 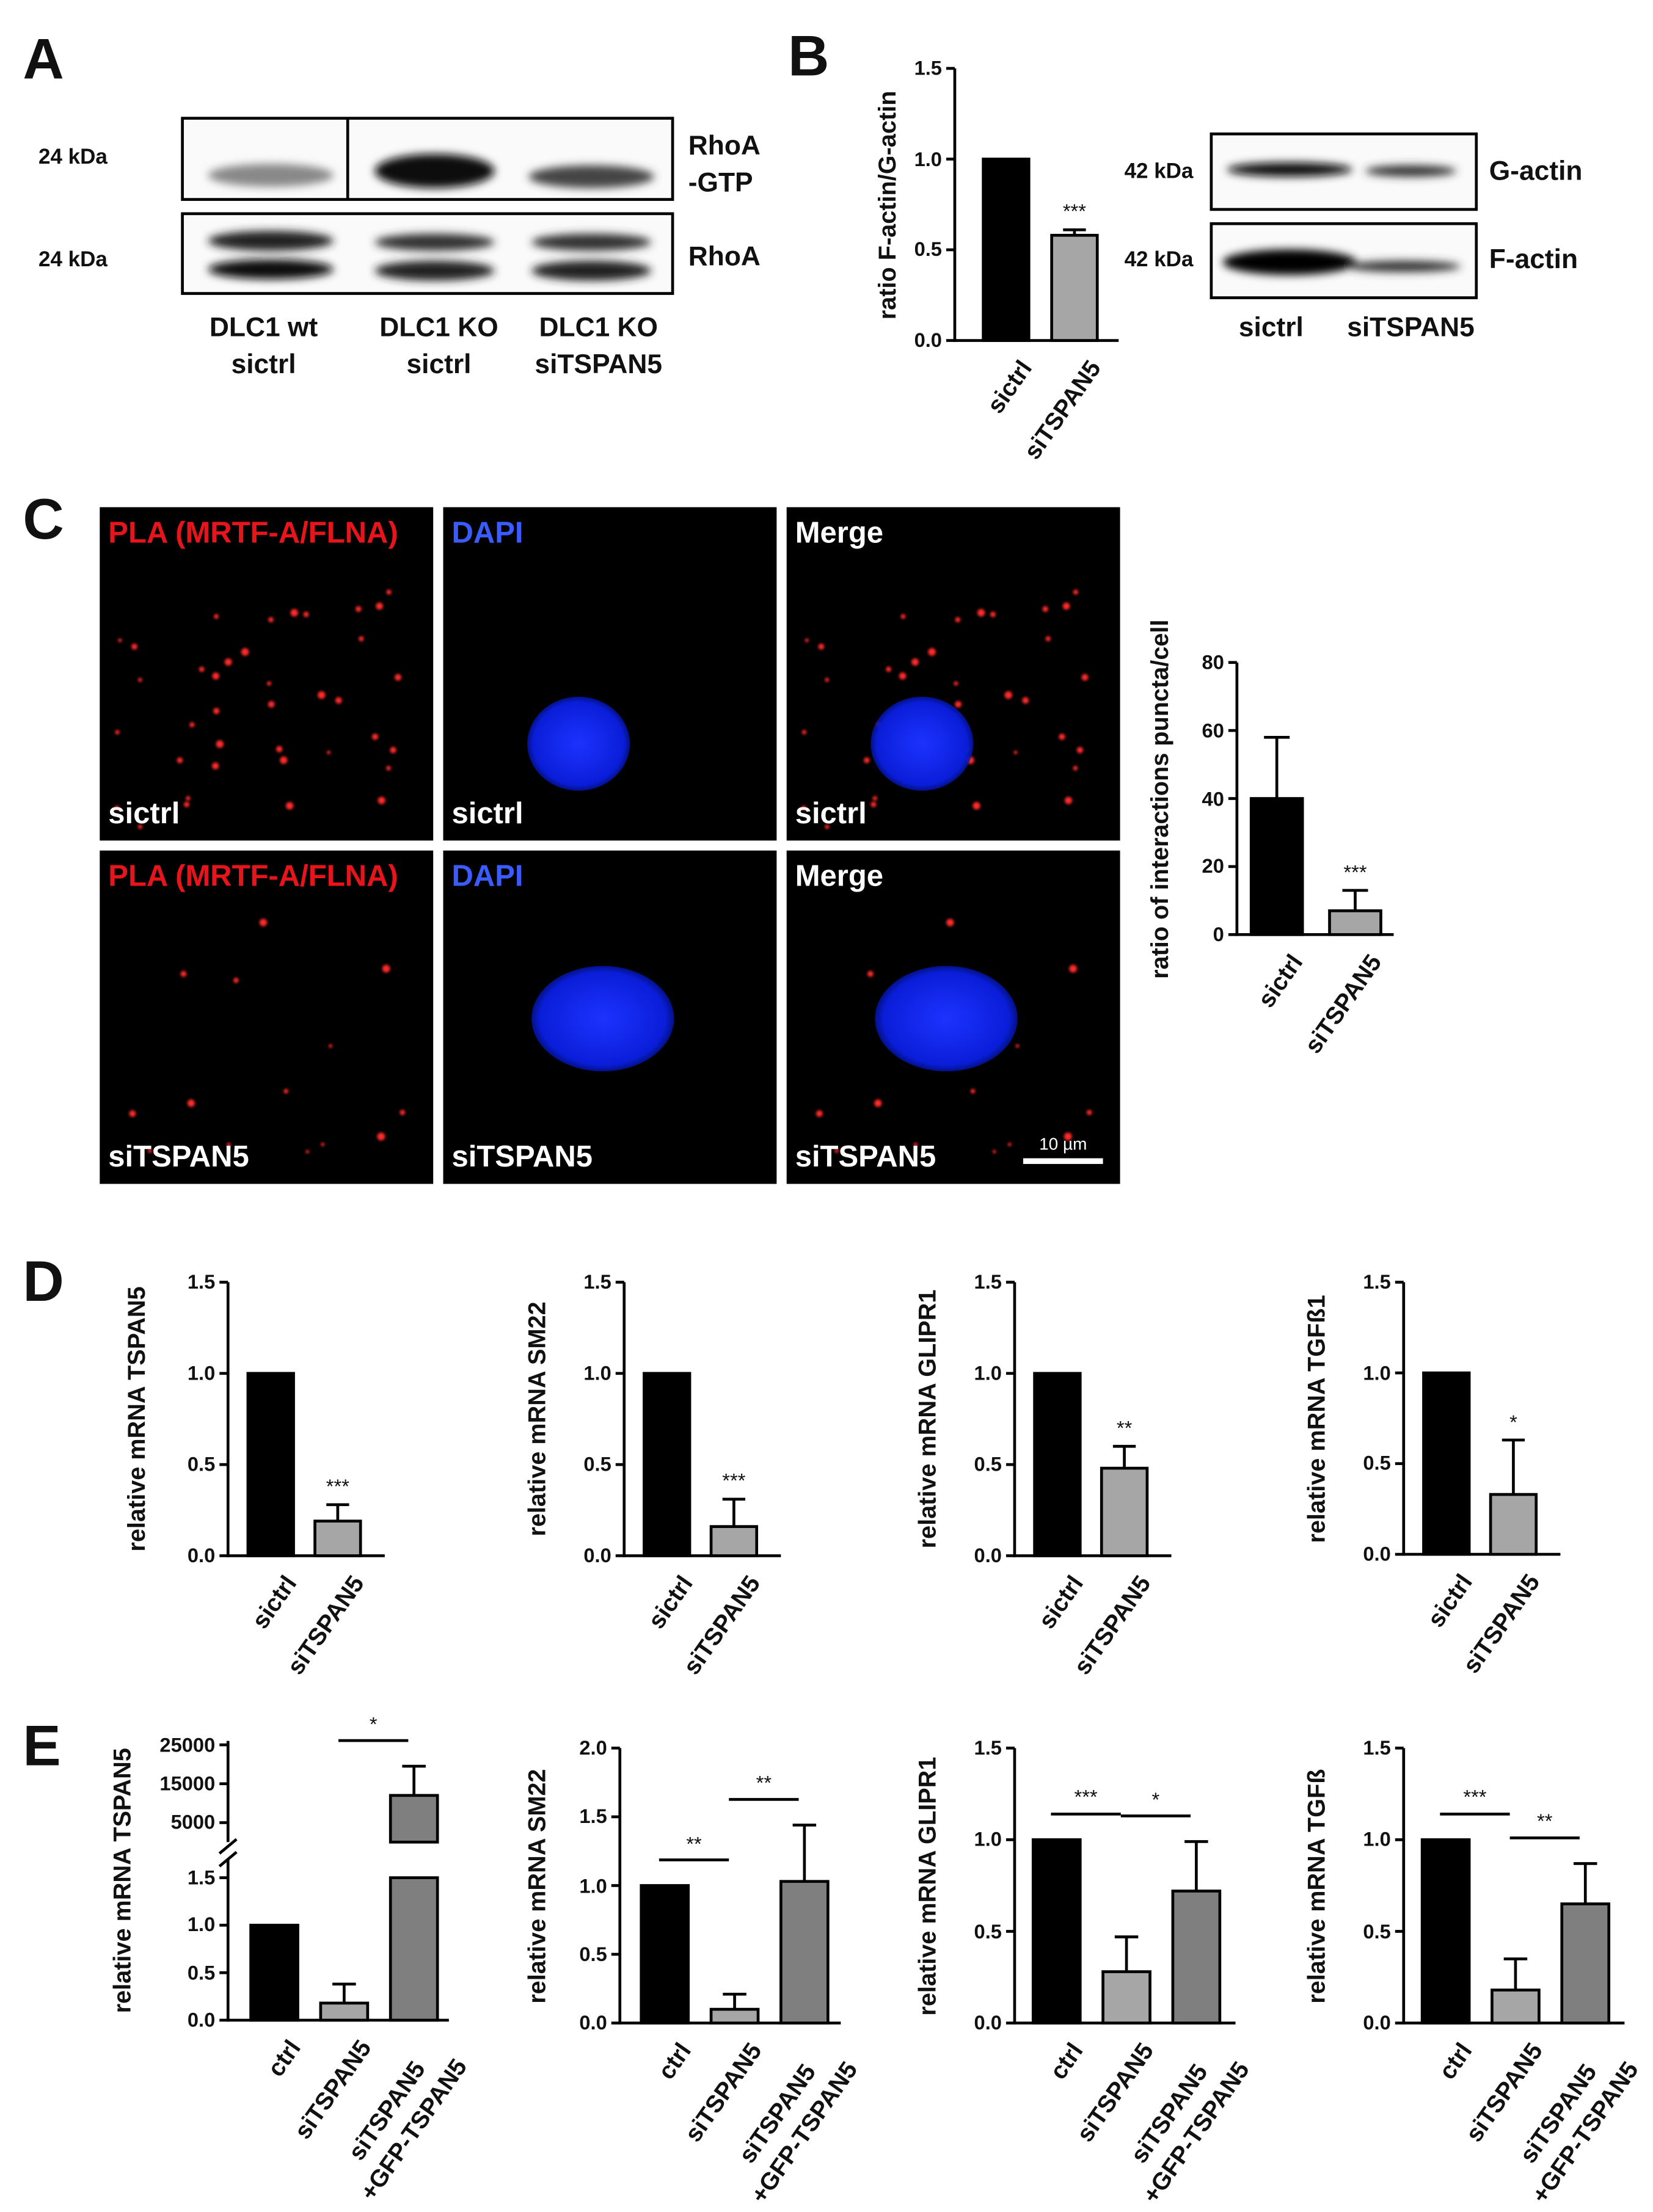 I want to click on y-axis-label: ratio F-actin/G-actin, so click(x=888, y=204).